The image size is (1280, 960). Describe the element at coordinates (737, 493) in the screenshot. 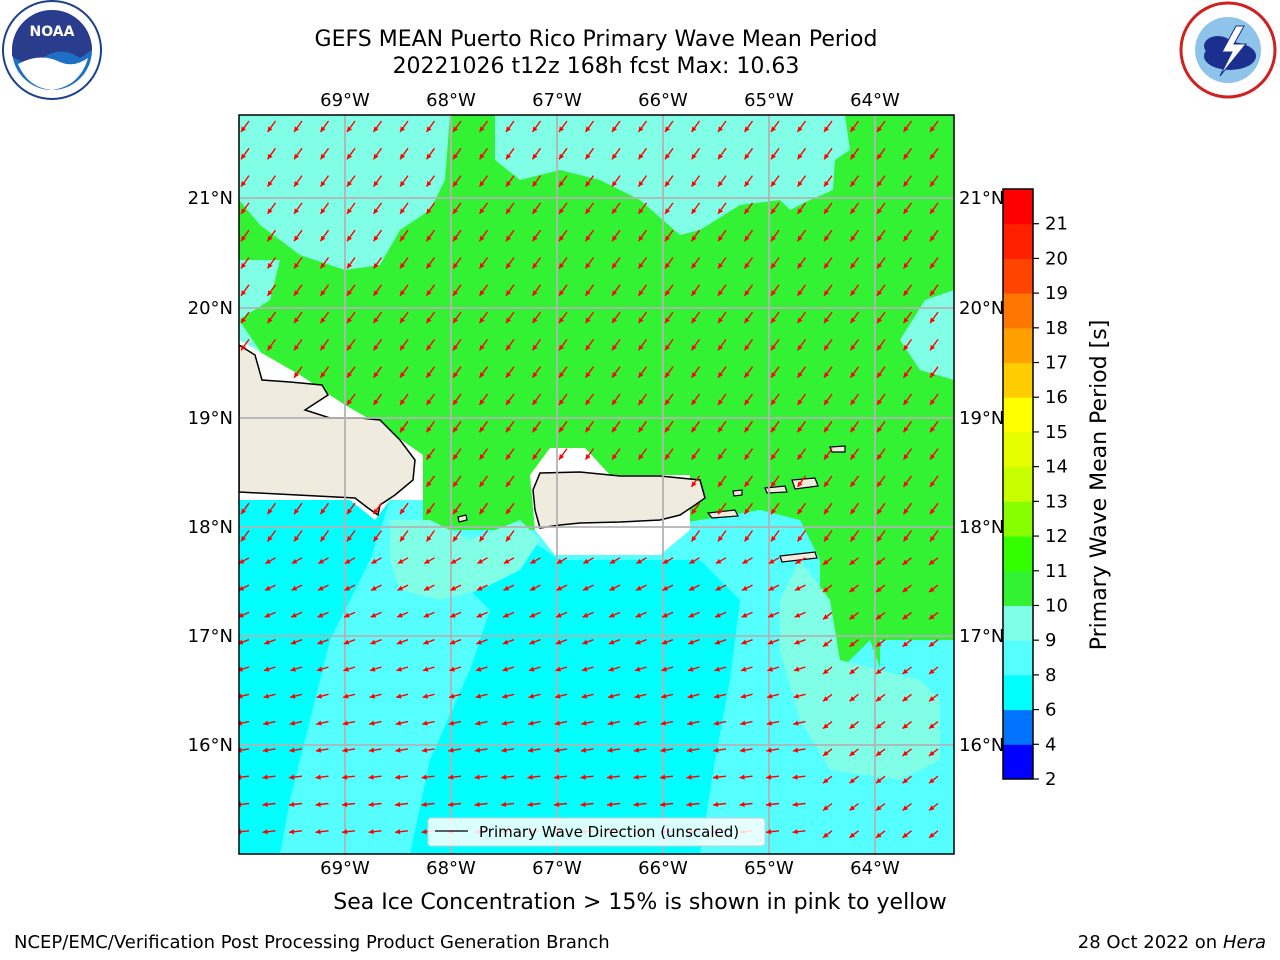

I see `land-culebra` at that location.